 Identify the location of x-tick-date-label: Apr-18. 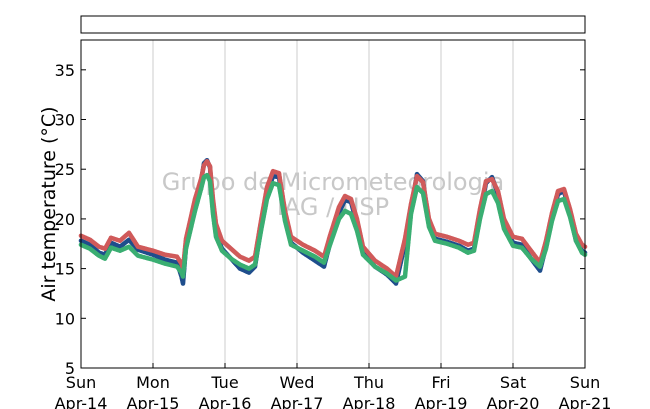
(369, 401).